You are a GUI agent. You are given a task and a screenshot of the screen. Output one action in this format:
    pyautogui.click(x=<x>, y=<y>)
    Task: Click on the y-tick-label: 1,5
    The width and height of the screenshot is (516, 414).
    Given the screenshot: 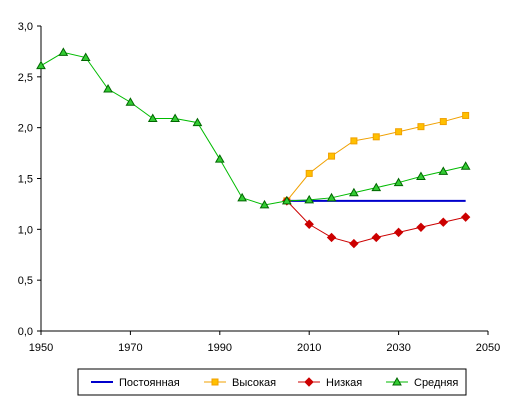 What is the action you would take?
    pyautogui.click(x=25, y=180)
    